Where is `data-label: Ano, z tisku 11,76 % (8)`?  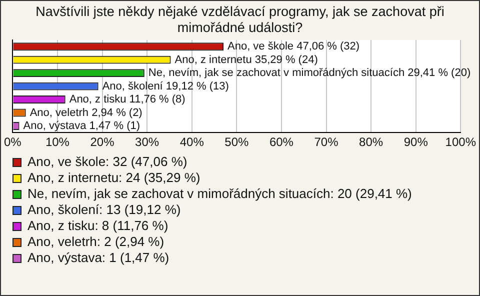
data-label: Ano, z tisku 11,76 % (8) is located at coordinates (127, 100).